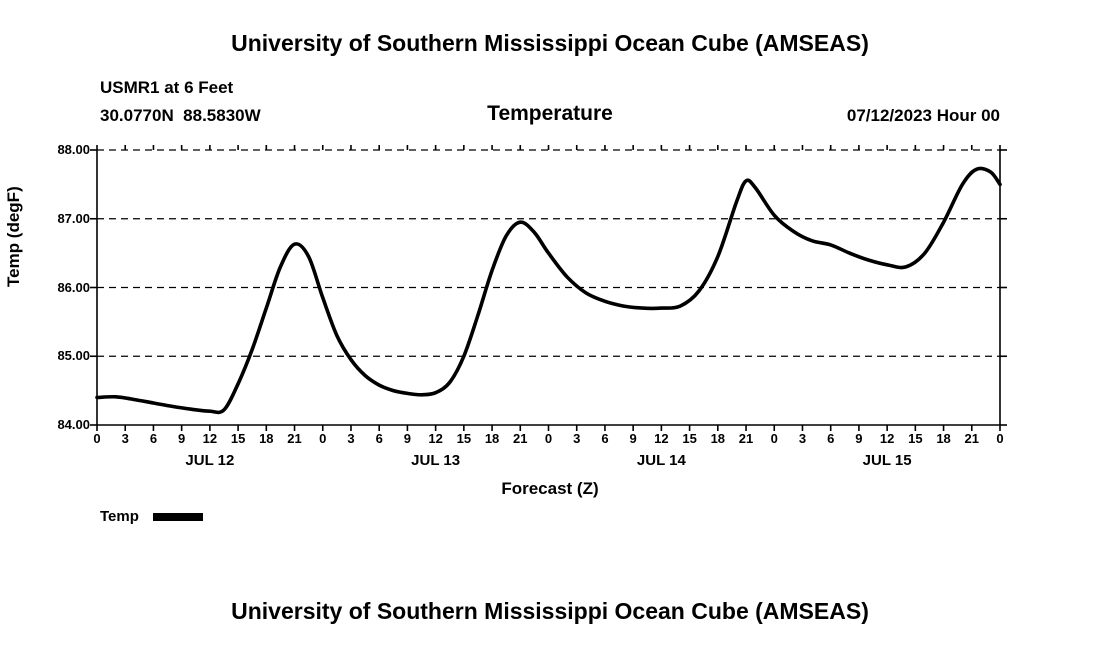 The width and height of the screenshot is (1100, 650). What do you see at coordinates (661, 460) in the screenshot?
I see `day-label: JUL 14` at bounding box center [661, 460].